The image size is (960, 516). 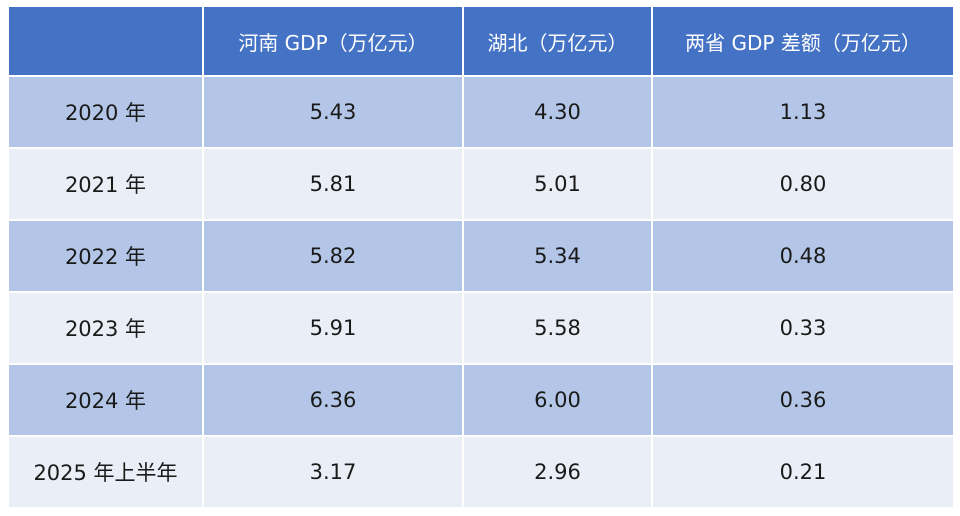 What do you see at coordinates (803, 472) in the screenshot?
I see `difference-cell: 0.21` at bounding box center [803, 472].